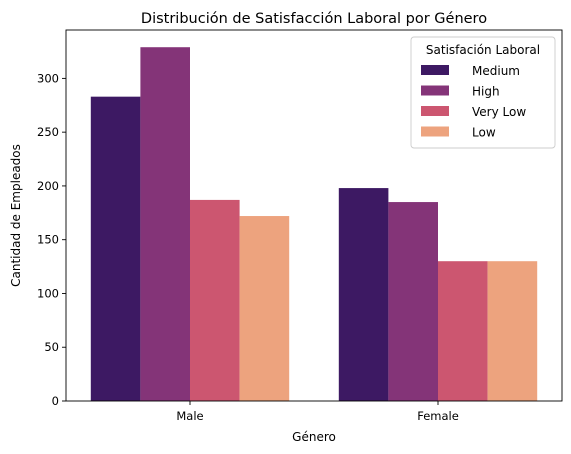  I want to click on legend-label: Medium, so click(496, 71).